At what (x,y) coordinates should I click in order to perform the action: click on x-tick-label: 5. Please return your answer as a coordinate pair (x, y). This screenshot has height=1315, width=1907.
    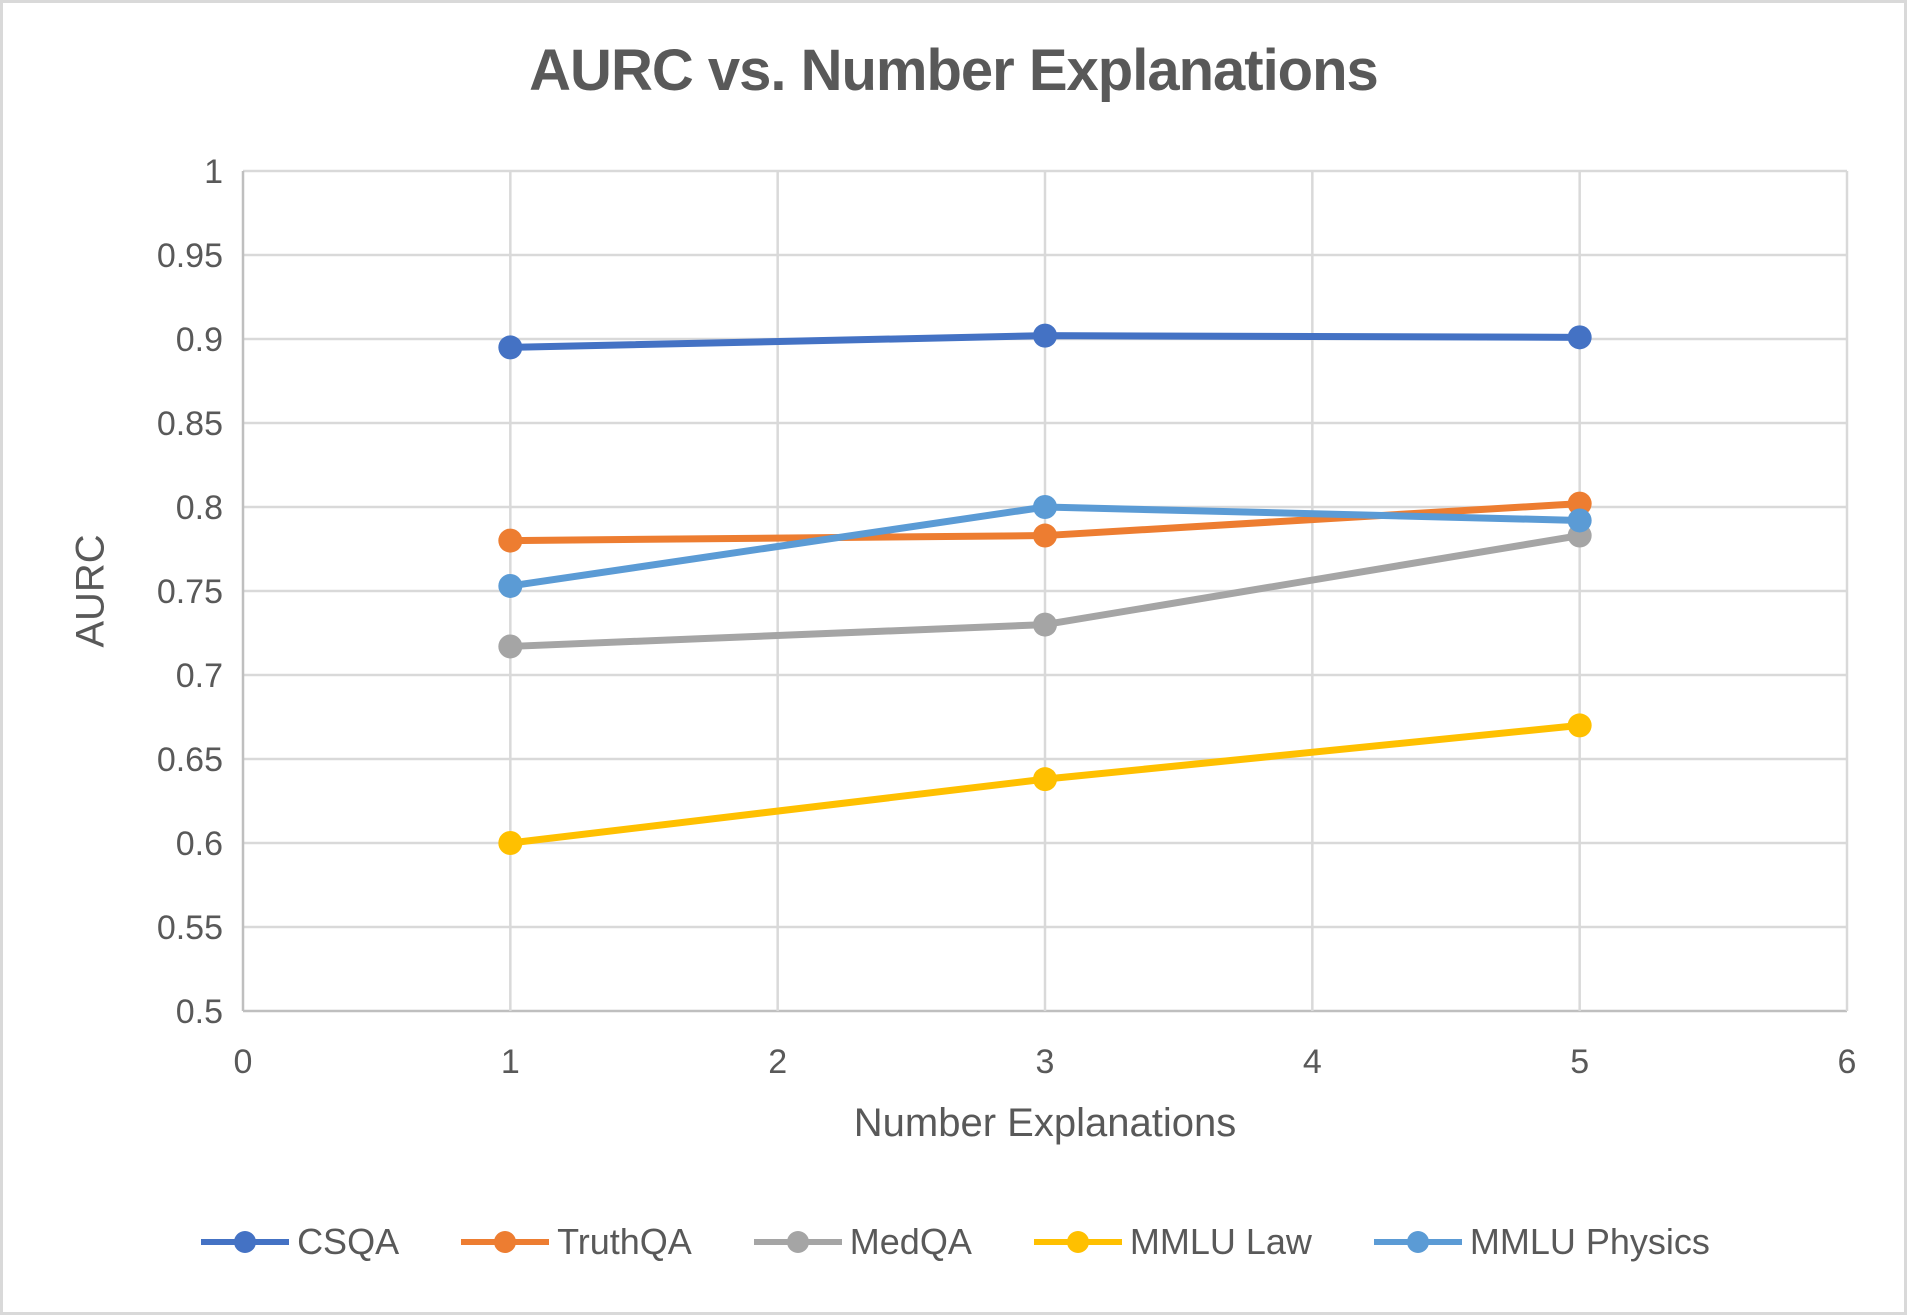
    Looking at the image, I should click on (1579, 1062).